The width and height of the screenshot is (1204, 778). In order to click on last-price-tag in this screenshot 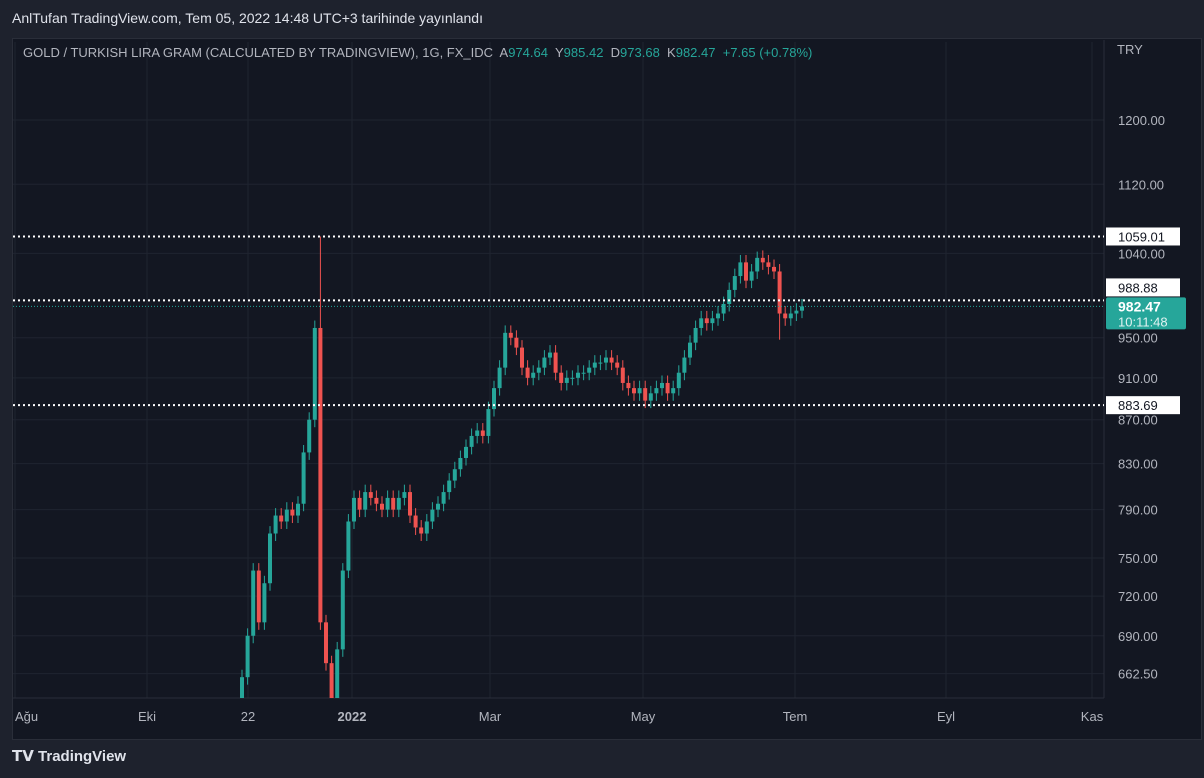, I will do `click(1146, 313)`.